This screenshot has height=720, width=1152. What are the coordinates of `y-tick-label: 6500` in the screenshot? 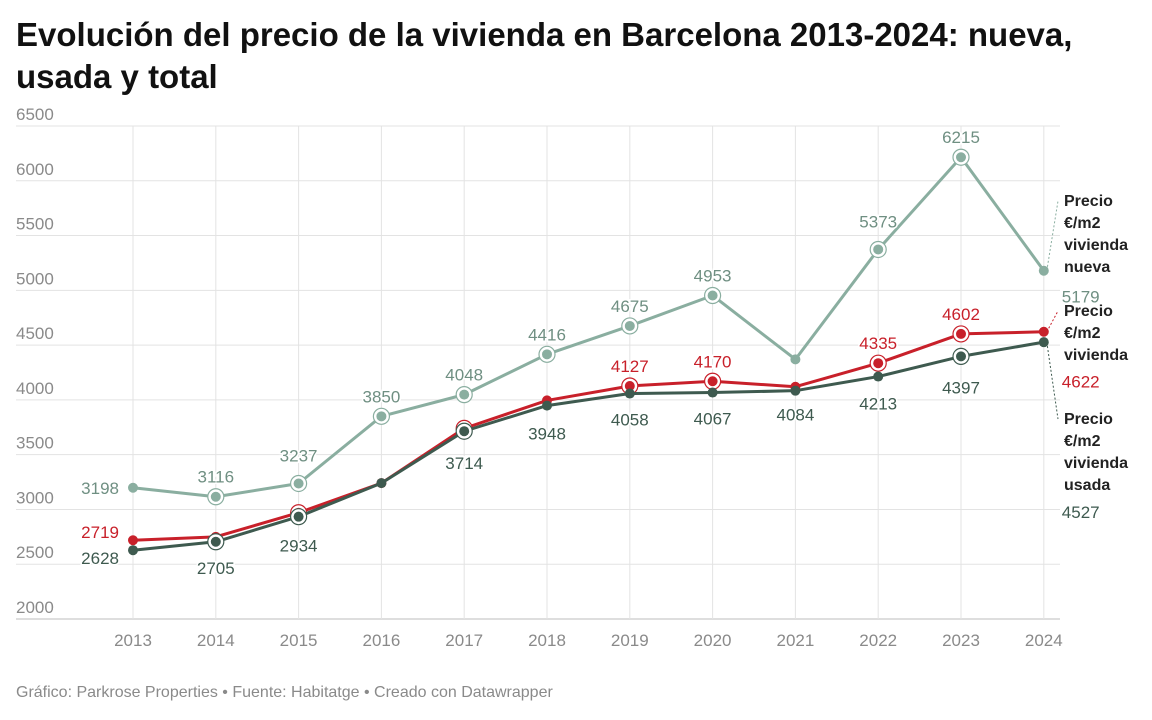 It's located at (35, 114).